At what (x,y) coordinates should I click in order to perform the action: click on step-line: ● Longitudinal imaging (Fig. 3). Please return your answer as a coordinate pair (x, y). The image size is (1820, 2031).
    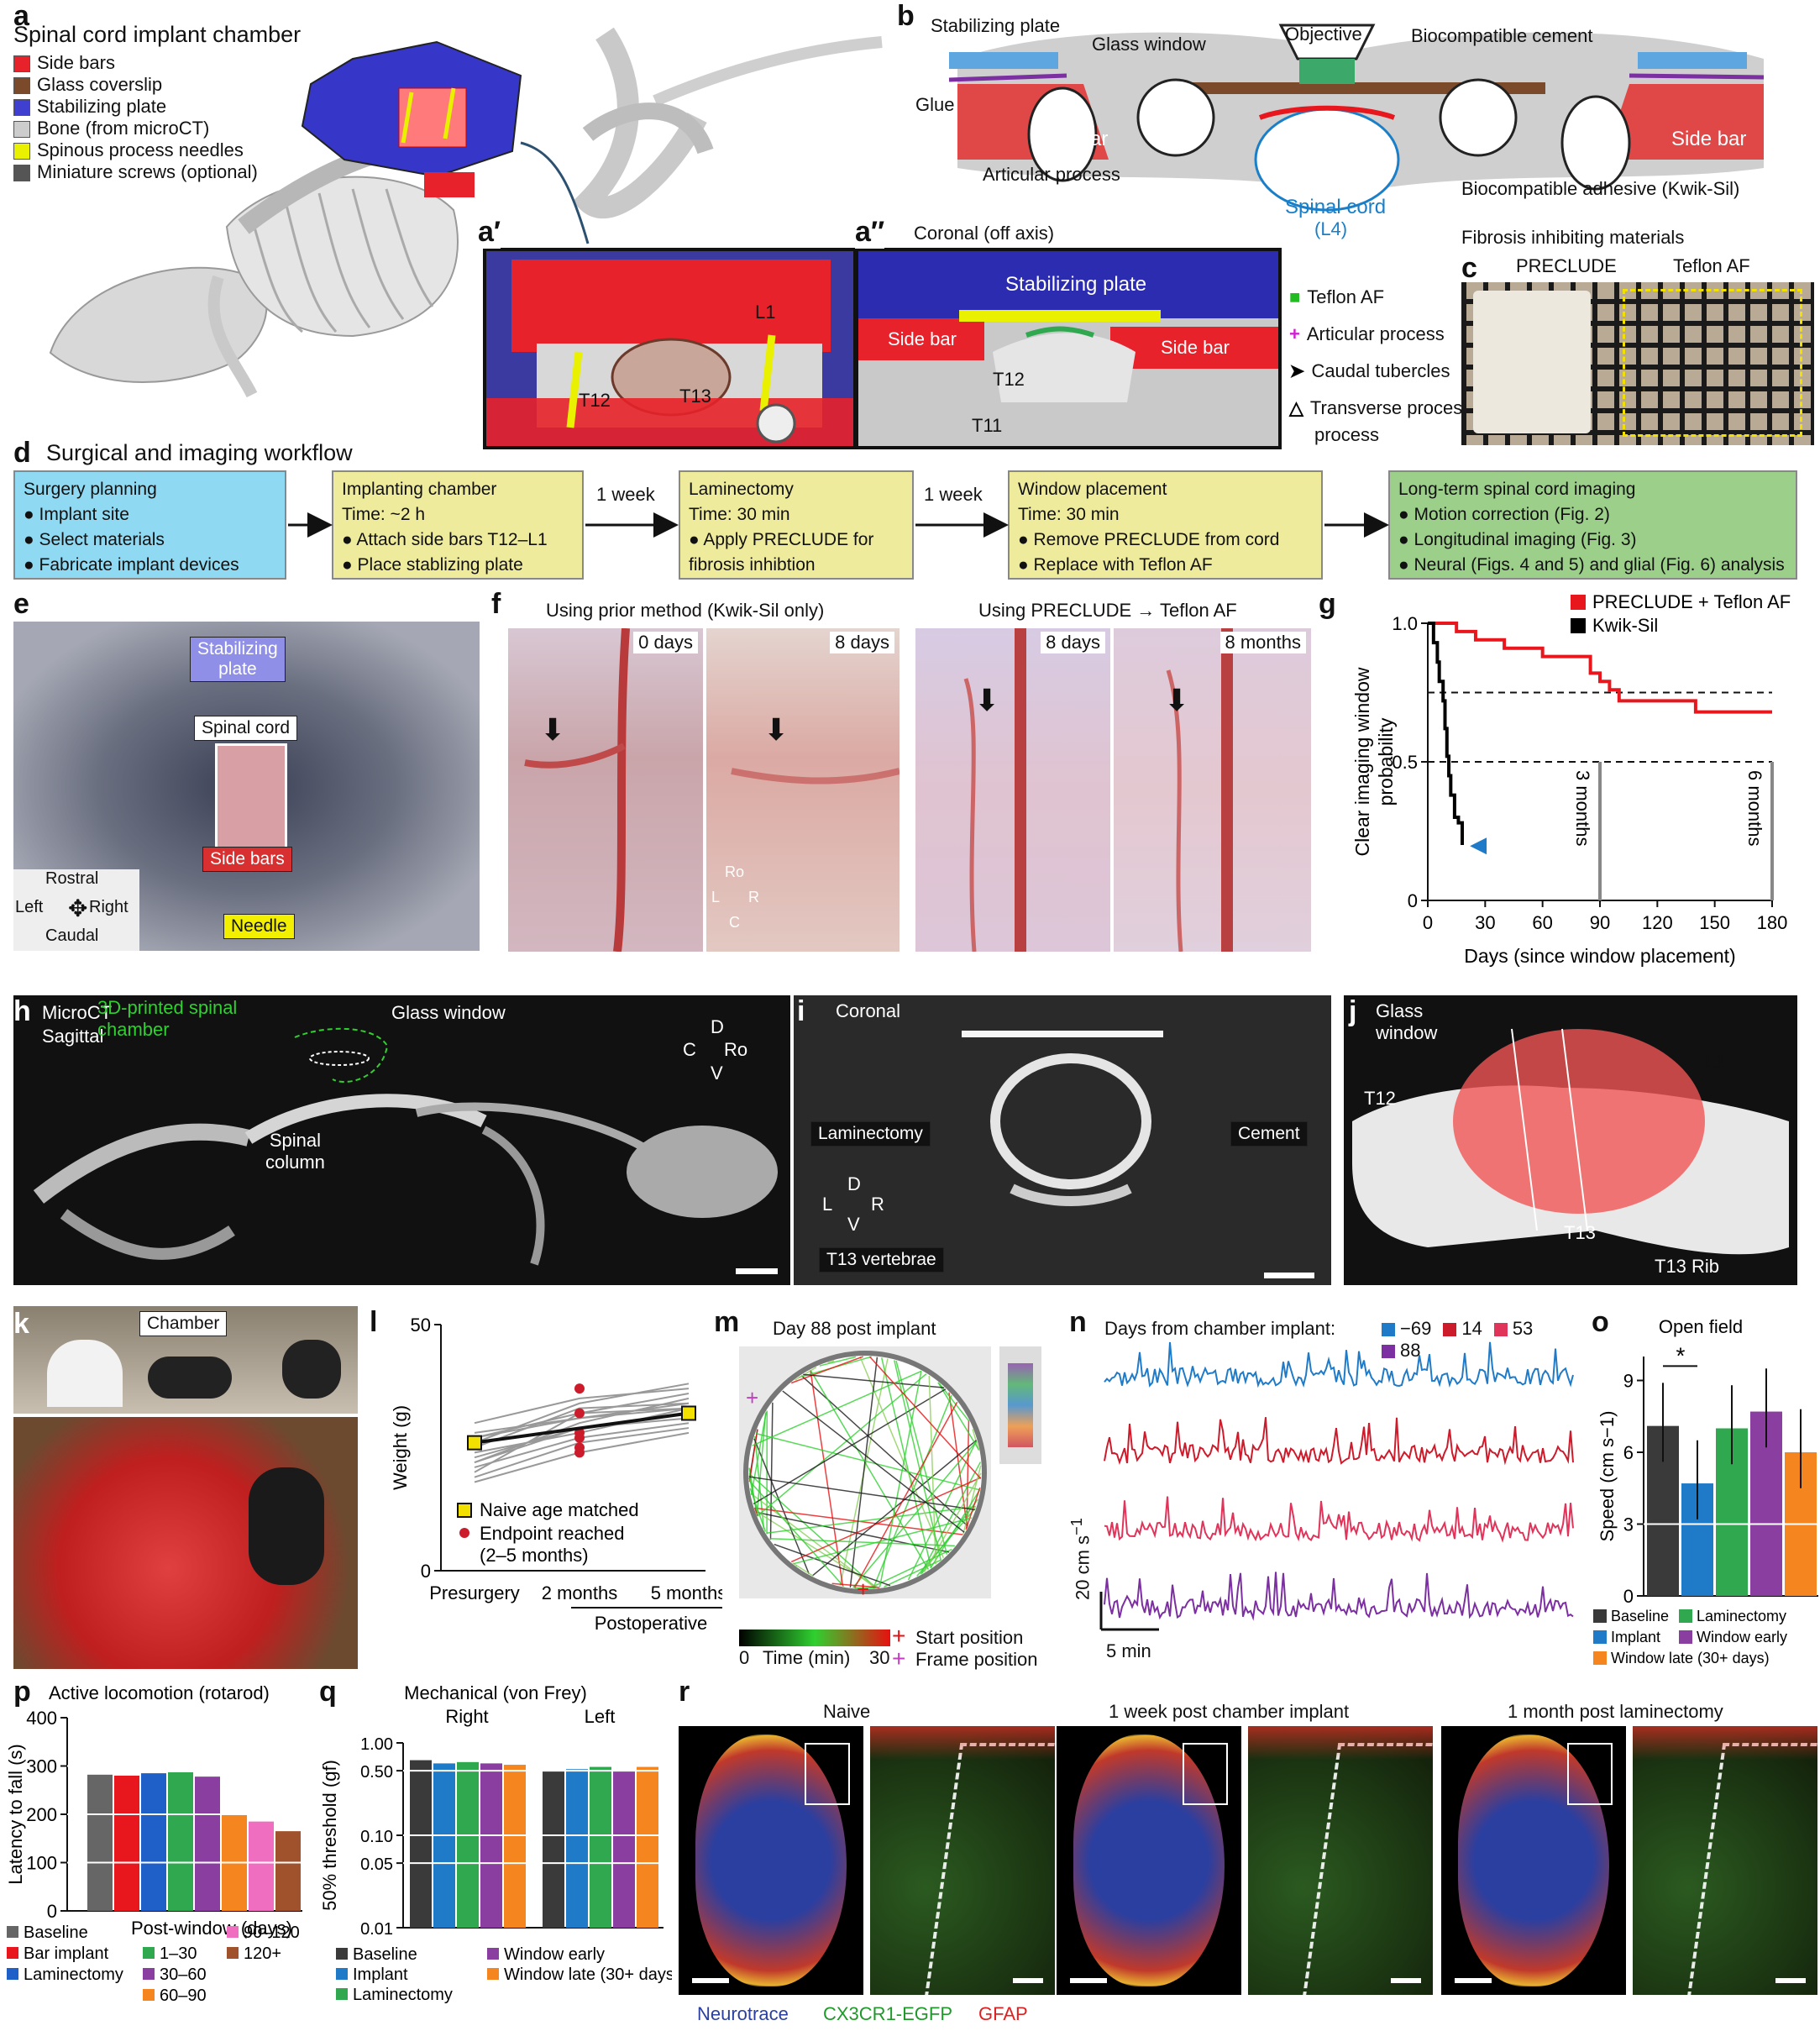
    Looking at the image, I should click on (1517, 539).